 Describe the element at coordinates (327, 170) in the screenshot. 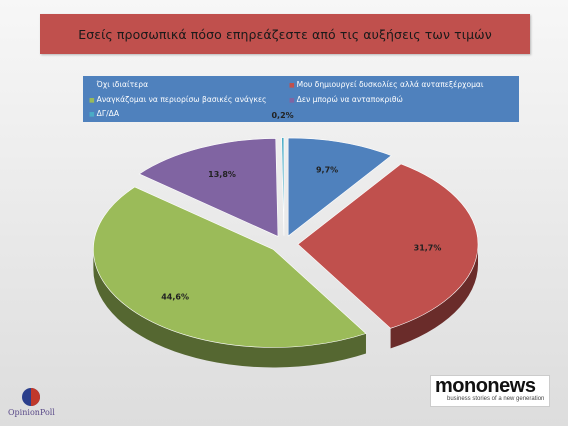

I see `pie-data-label-0: 9,7%` at that location.